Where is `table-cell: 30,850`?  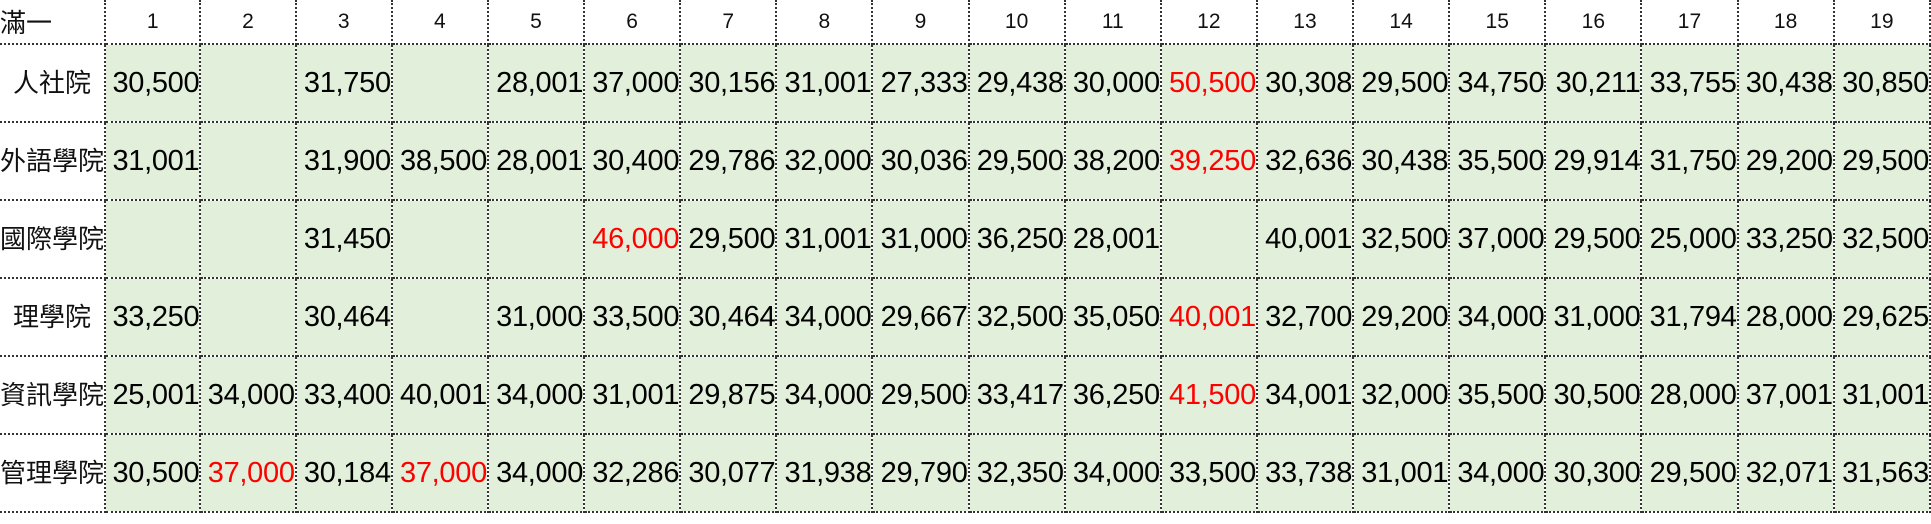
table-cell: 30,850 is located at coordinates (1881, 83).